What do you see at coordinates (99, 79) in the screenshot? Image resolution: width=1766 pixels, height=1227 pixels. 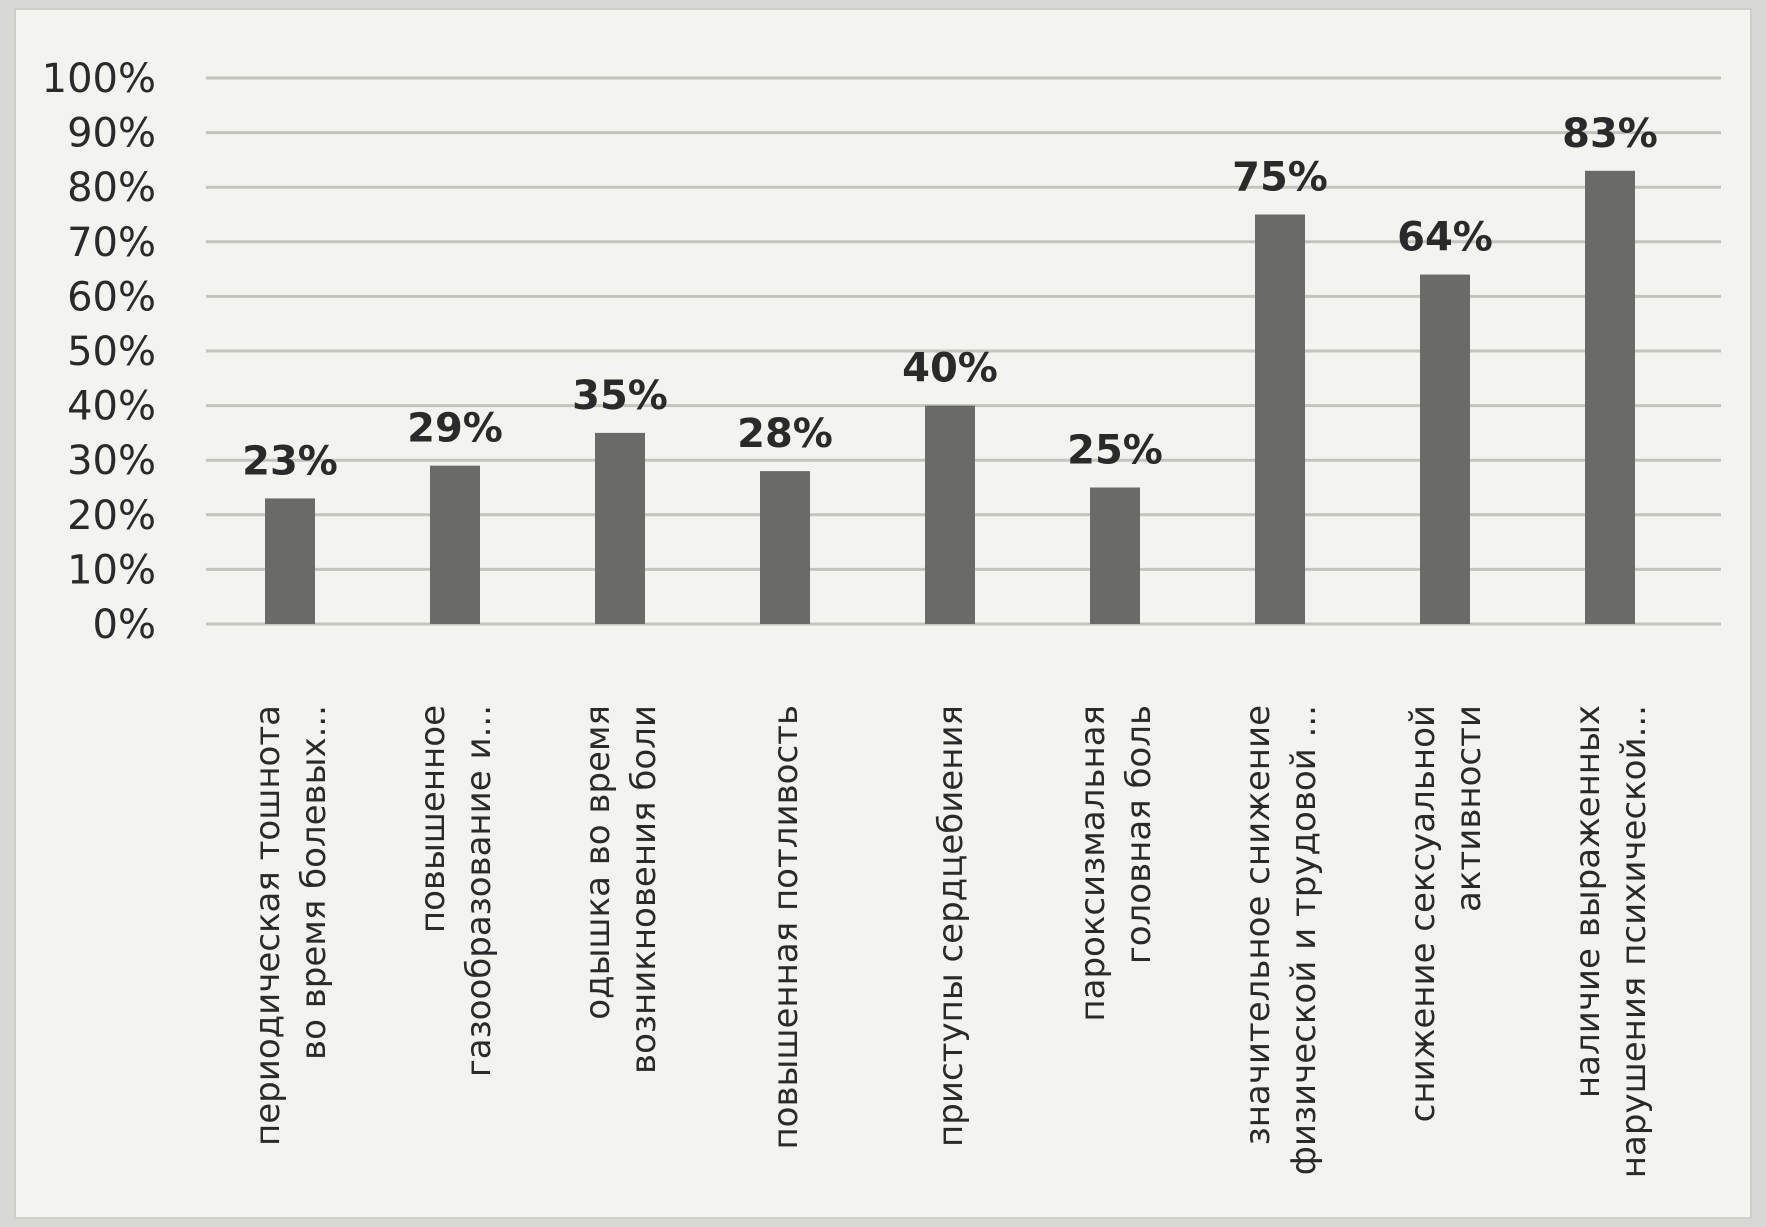 I see `y-tick-label: 100%` at bounding box center [99, 79].